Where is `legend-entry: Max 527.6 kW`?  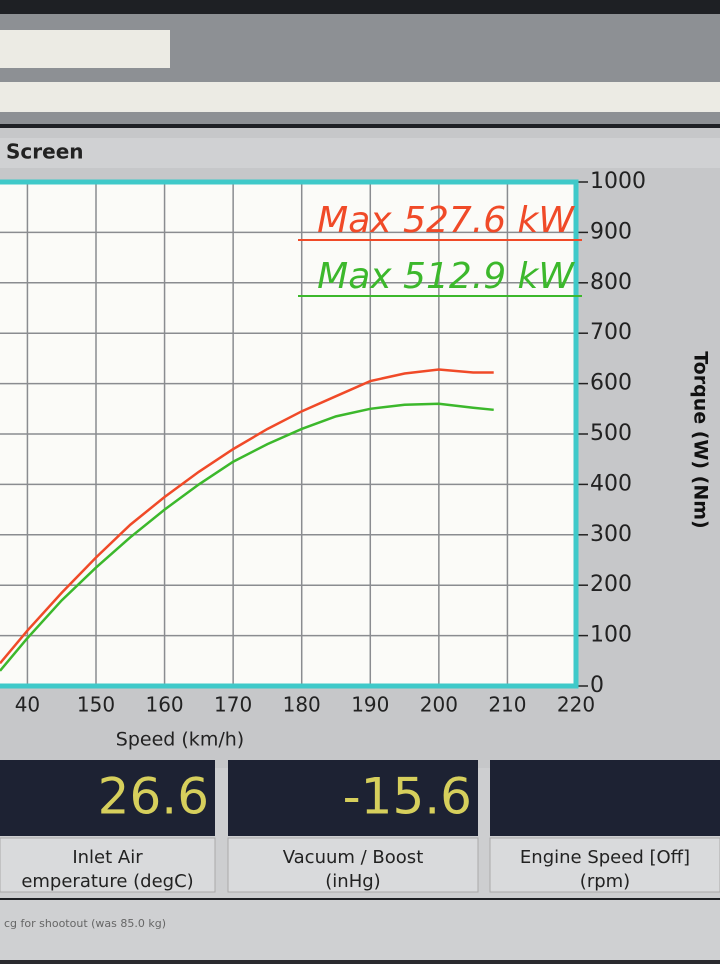 legend-entry: Max 527.6 kW is located at coordinates (446, 220).